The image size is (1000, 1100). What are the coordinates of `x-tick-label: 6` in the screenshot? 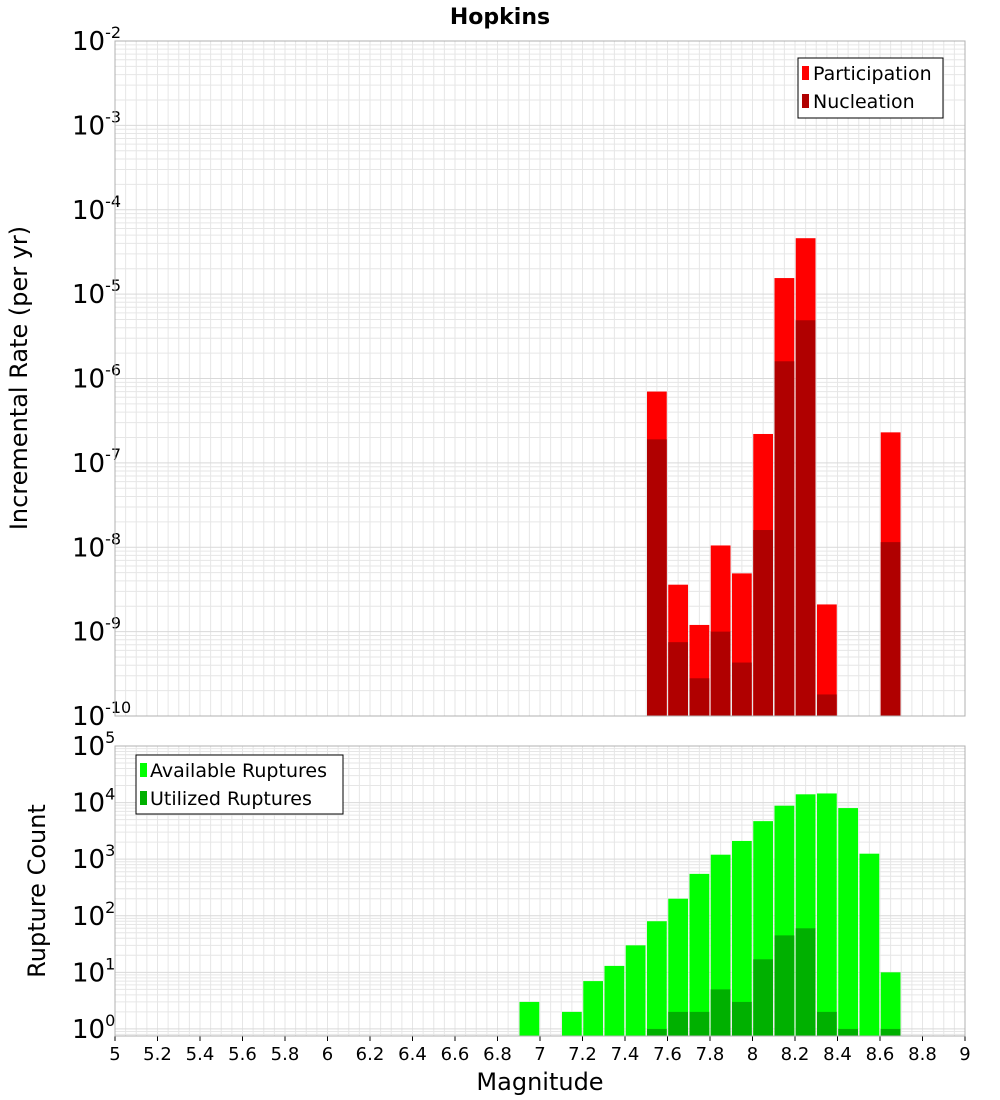 It's located at (327, 1054).